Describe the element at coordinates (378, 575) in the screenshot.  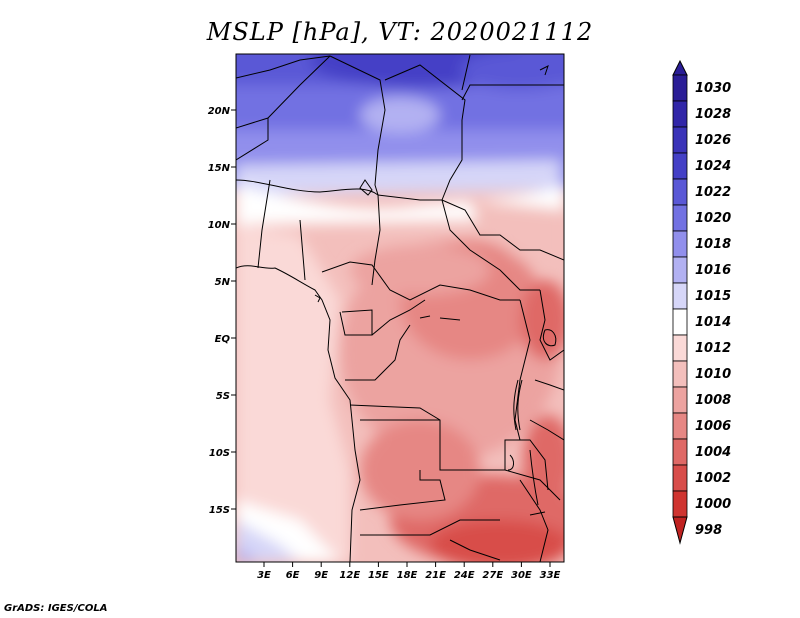
I see `lon-tick-label: 15E` at that location.